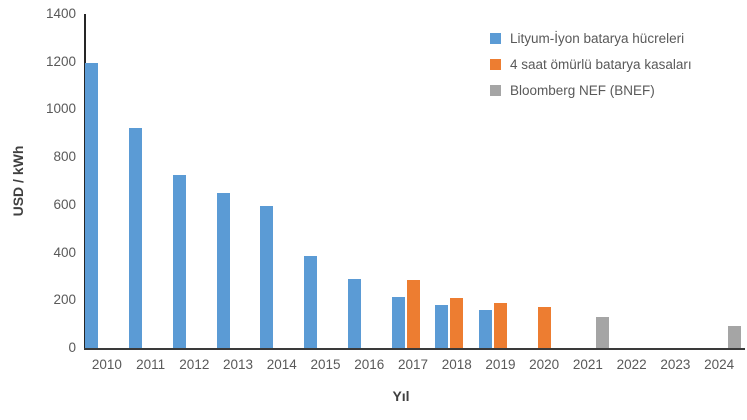  I want to click on bar-2014-s0, so click(267, 276).